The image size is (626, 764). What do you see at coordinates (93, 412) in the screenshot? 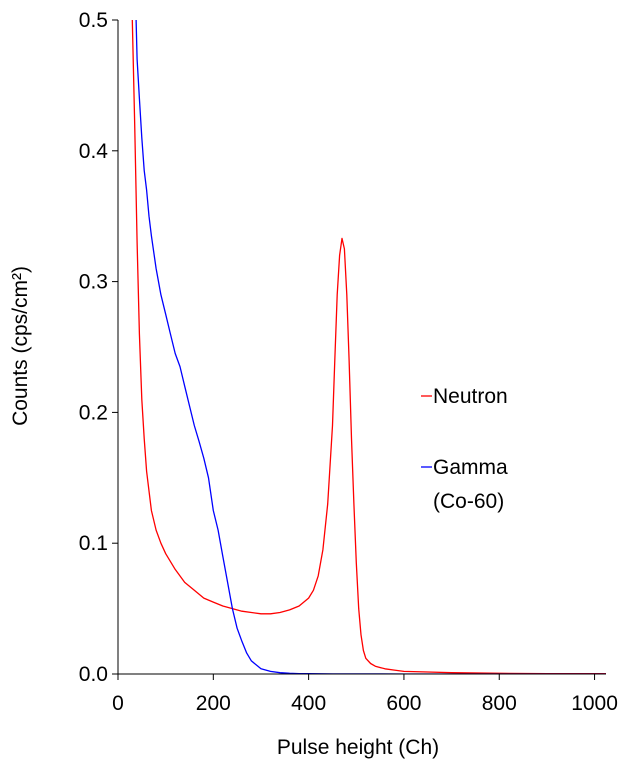
I see `y-tick-label: 0.2` at bounding box center [93, 412].